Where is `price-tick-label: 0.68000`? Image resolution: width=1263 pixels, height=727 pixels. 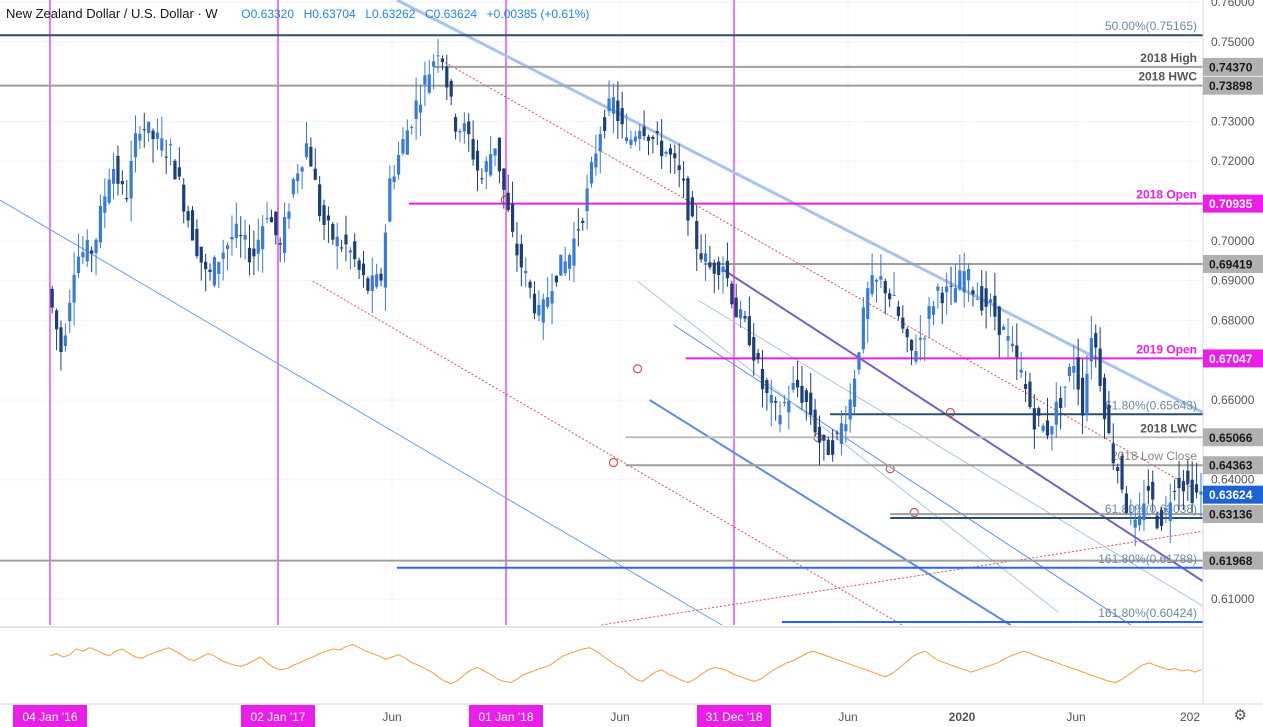 price-tick-label: 0.68000 is located at coordinates (1233, 320).